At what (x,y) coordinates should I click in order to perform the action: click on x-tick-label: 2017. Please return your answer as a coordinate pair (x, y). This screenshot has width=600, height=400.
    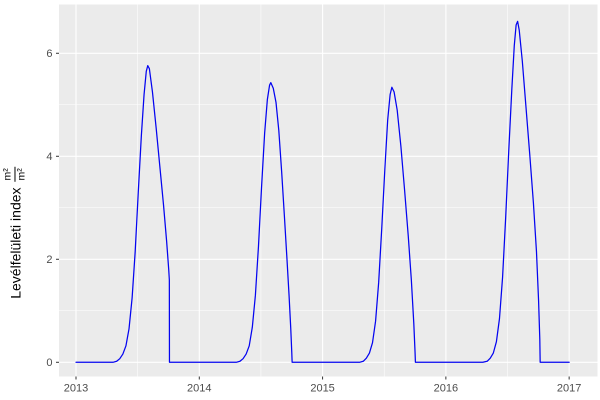
    Looking at the image, I should click on (569, 389).